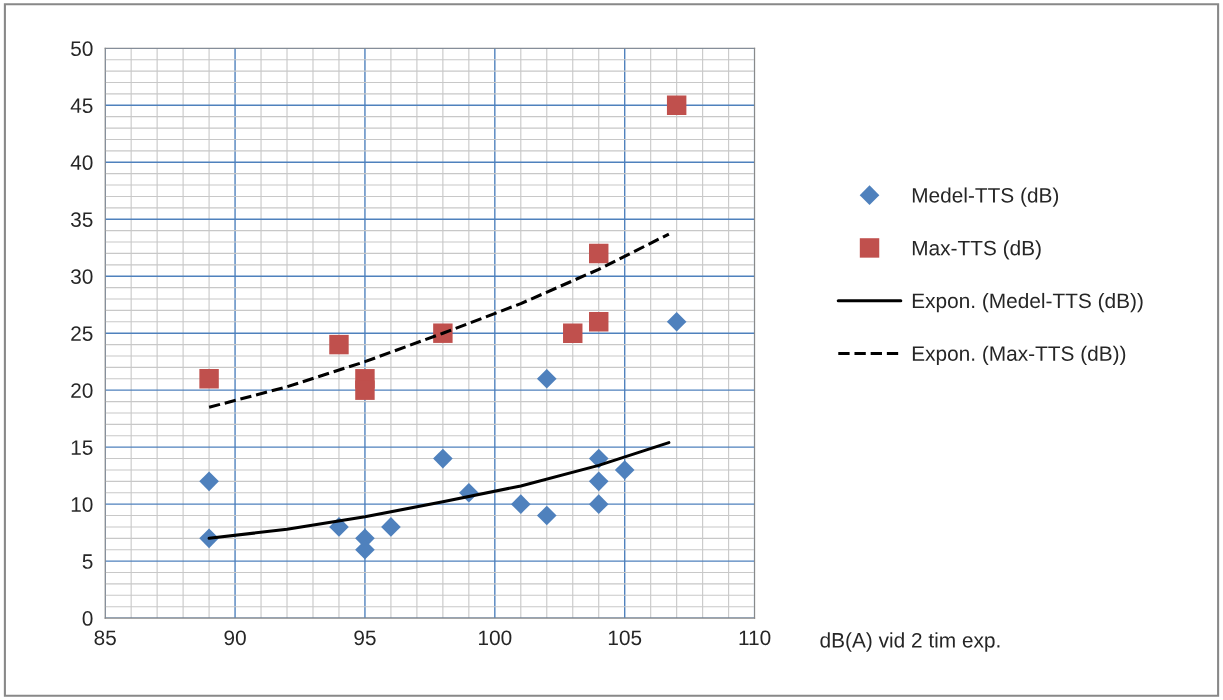 The width and height of the screenshot is (1223, 700). I want to click on y-tick-label: 50, so click(82, 49).